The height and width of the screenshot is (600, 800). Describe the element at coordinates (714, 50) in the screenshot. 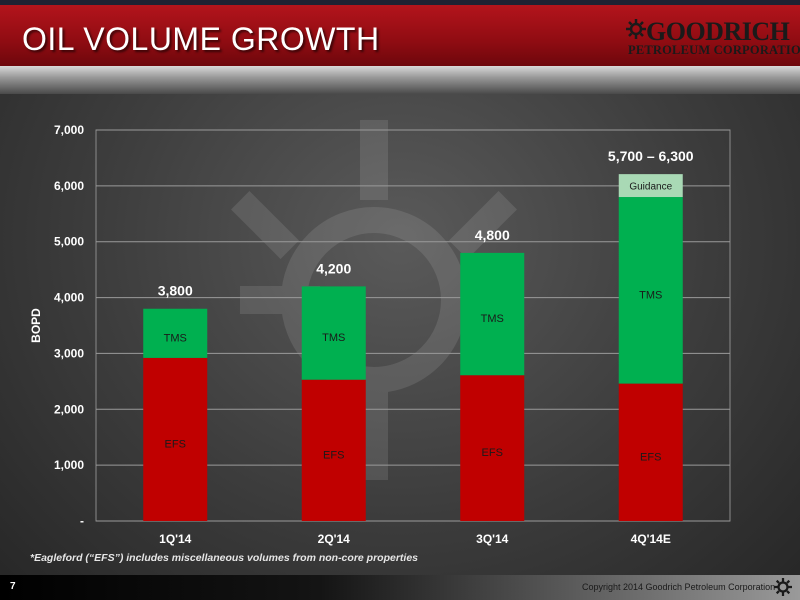

I see `logo-subtitle: PETROLEUM CORPORATION` at that location.